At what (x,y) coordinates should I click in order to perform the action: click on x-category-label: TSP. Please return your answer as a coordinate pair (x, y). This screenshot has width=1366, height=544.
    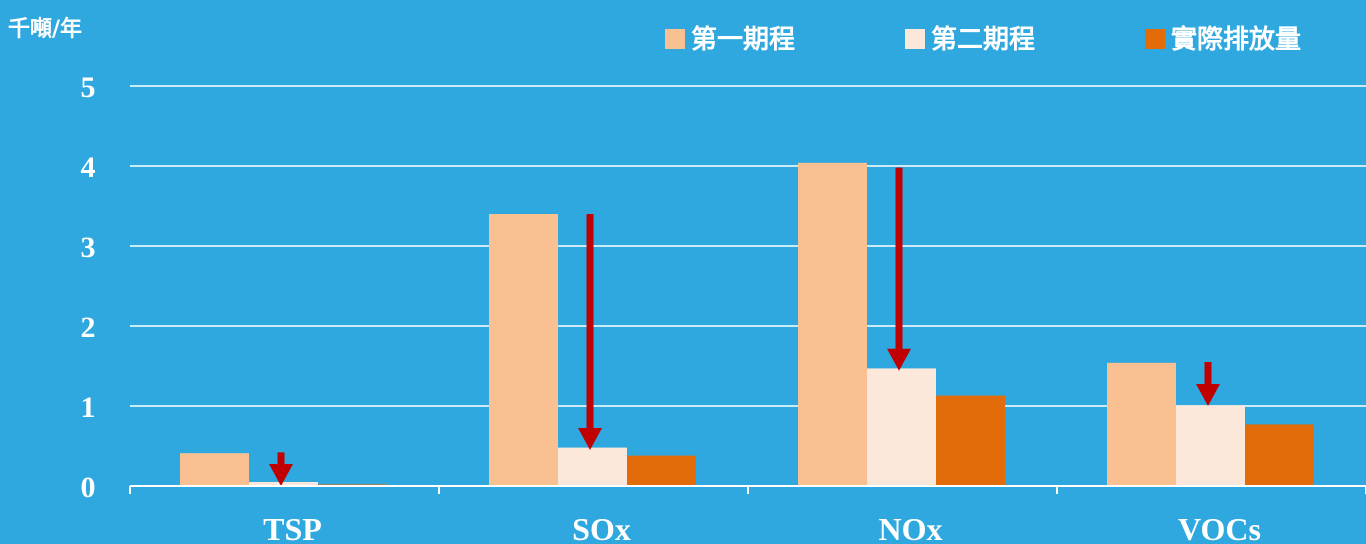
    Looking at the image, I should click on (292, 527).